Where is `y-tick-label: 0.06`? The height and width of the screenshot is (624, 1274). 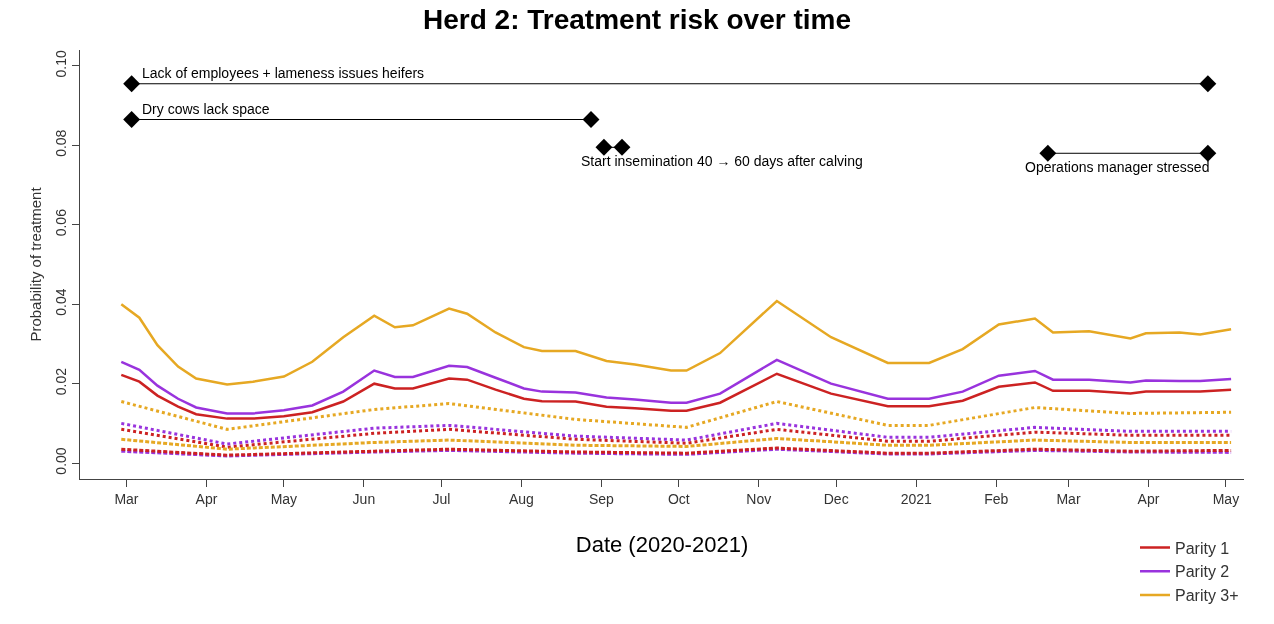
y-tick-label: 0.06 is located at coordinates (61, 222).